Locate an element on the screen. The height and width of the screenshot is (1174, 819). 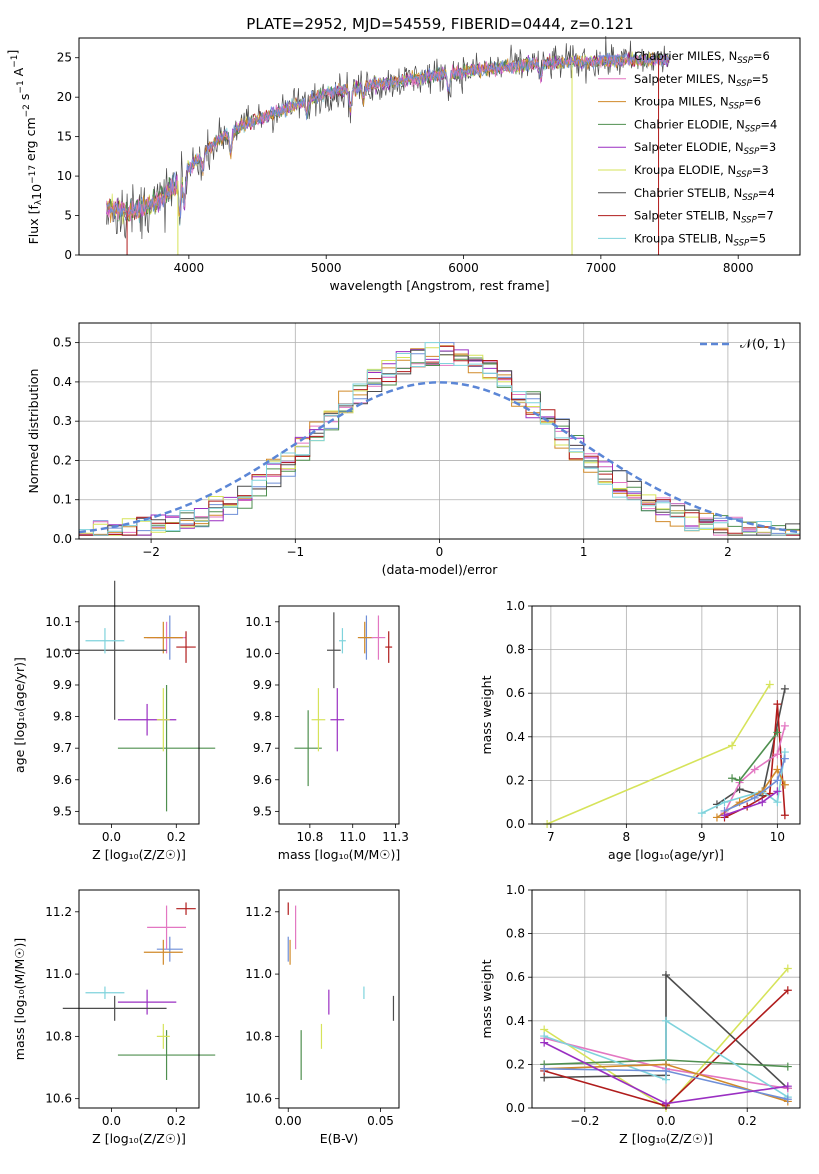
x-axis-label: mass [log₁₀(M/M☉)] is located at coordinates (339, 854).